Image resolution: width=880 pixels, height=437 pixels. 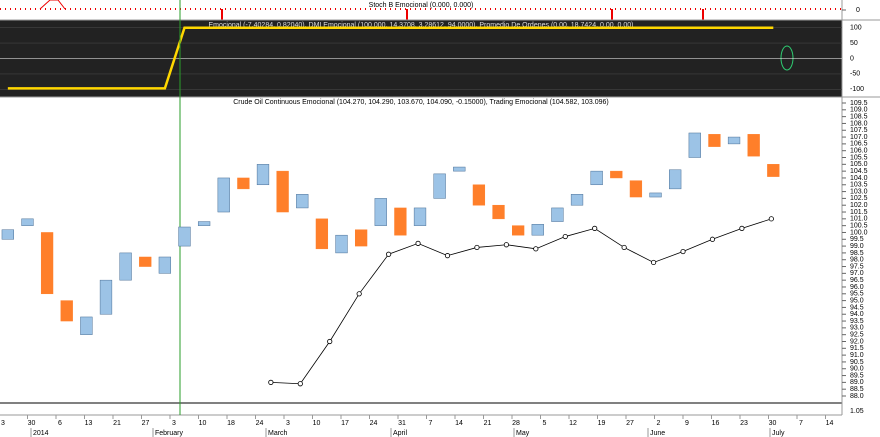 What do you see at coordinates (830, 423) in the screenshot?
I see `x-tick-label: 14` at bounding box center [830, 423].